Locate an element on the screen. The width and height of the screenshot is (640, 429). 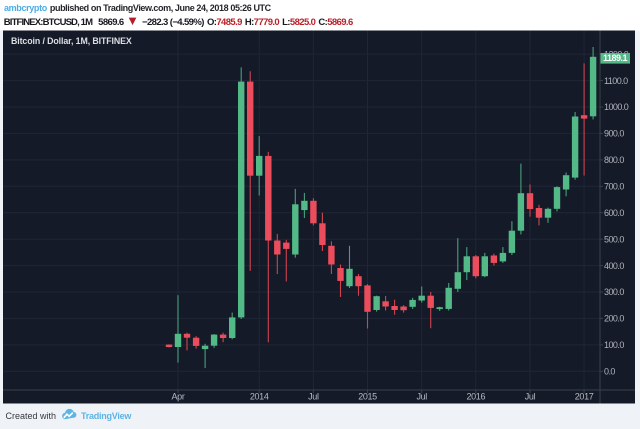
svg-text: 300.0 is located at coordinates (614, 292).